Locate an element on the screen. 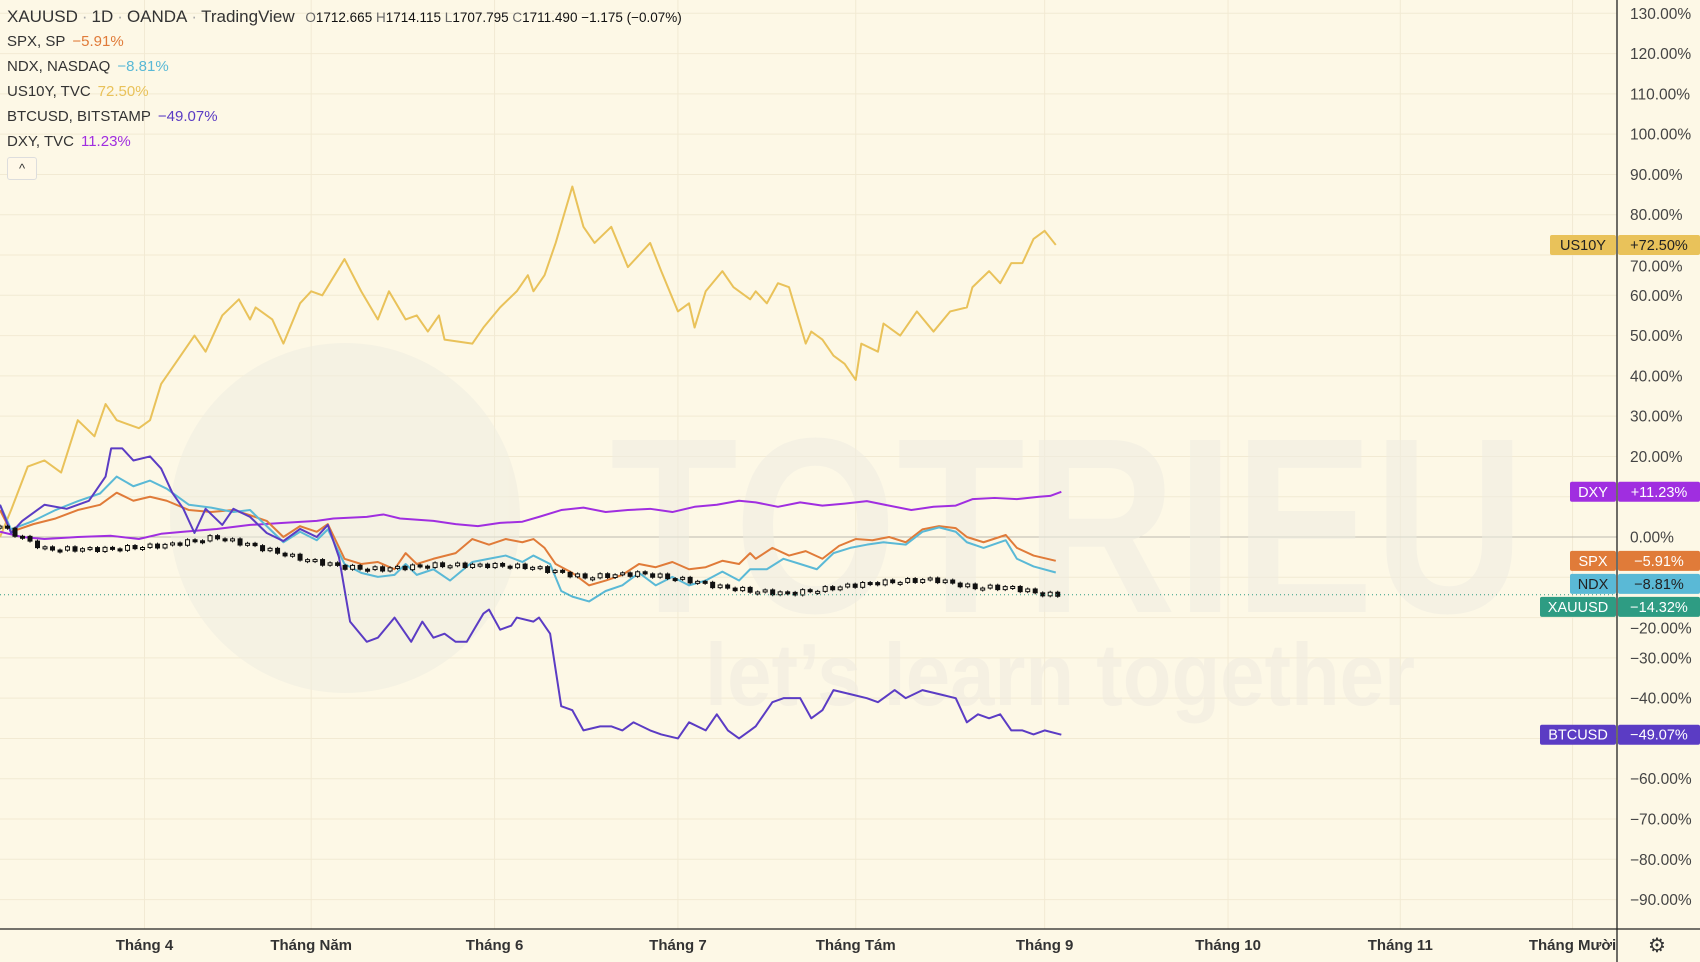  legend-us10y: US10Y, TVC 72.50% is located at coordinates (78, 91).